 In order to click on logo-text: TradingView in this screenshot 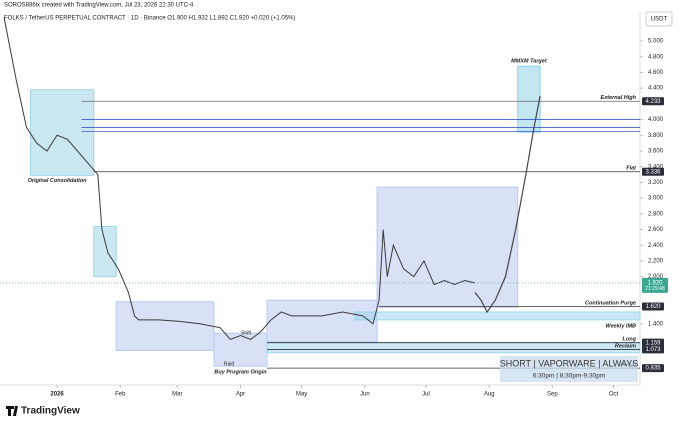, I will do `click(50, 411)`.